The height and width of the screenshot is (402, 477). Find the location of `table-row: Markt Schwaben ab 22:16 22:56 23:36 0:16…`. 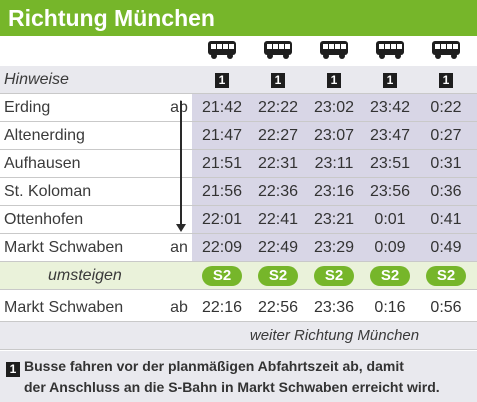

table-row: Markt Schwaben ab 22:16 22:56 23:36 0:16… is located at coordinates (238, 308).